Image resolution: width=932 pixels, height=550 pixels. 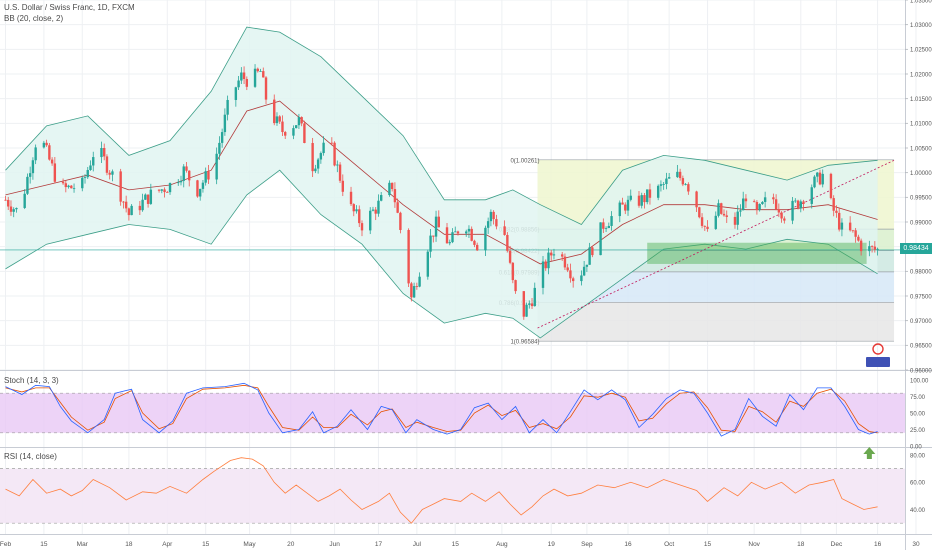 I want to click on time-tick-label: 16, so click(x=878, y=544).